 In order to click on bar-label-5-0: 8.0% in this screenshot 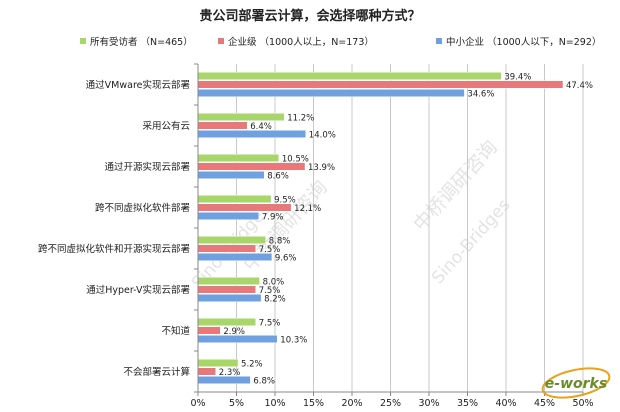, I will do `click(274, 282)`.